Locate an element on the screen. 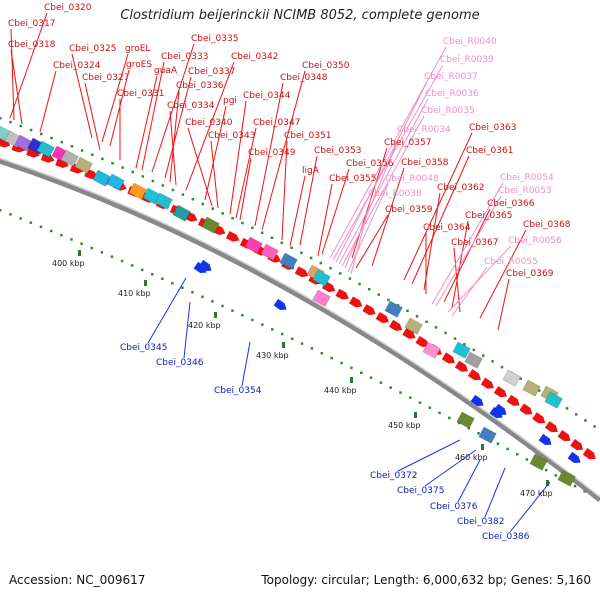 Image resolution: width=600 pixels, height=600 pixels. forward-gene-label: Cbei_0348 is located at coordinates (304, 78).